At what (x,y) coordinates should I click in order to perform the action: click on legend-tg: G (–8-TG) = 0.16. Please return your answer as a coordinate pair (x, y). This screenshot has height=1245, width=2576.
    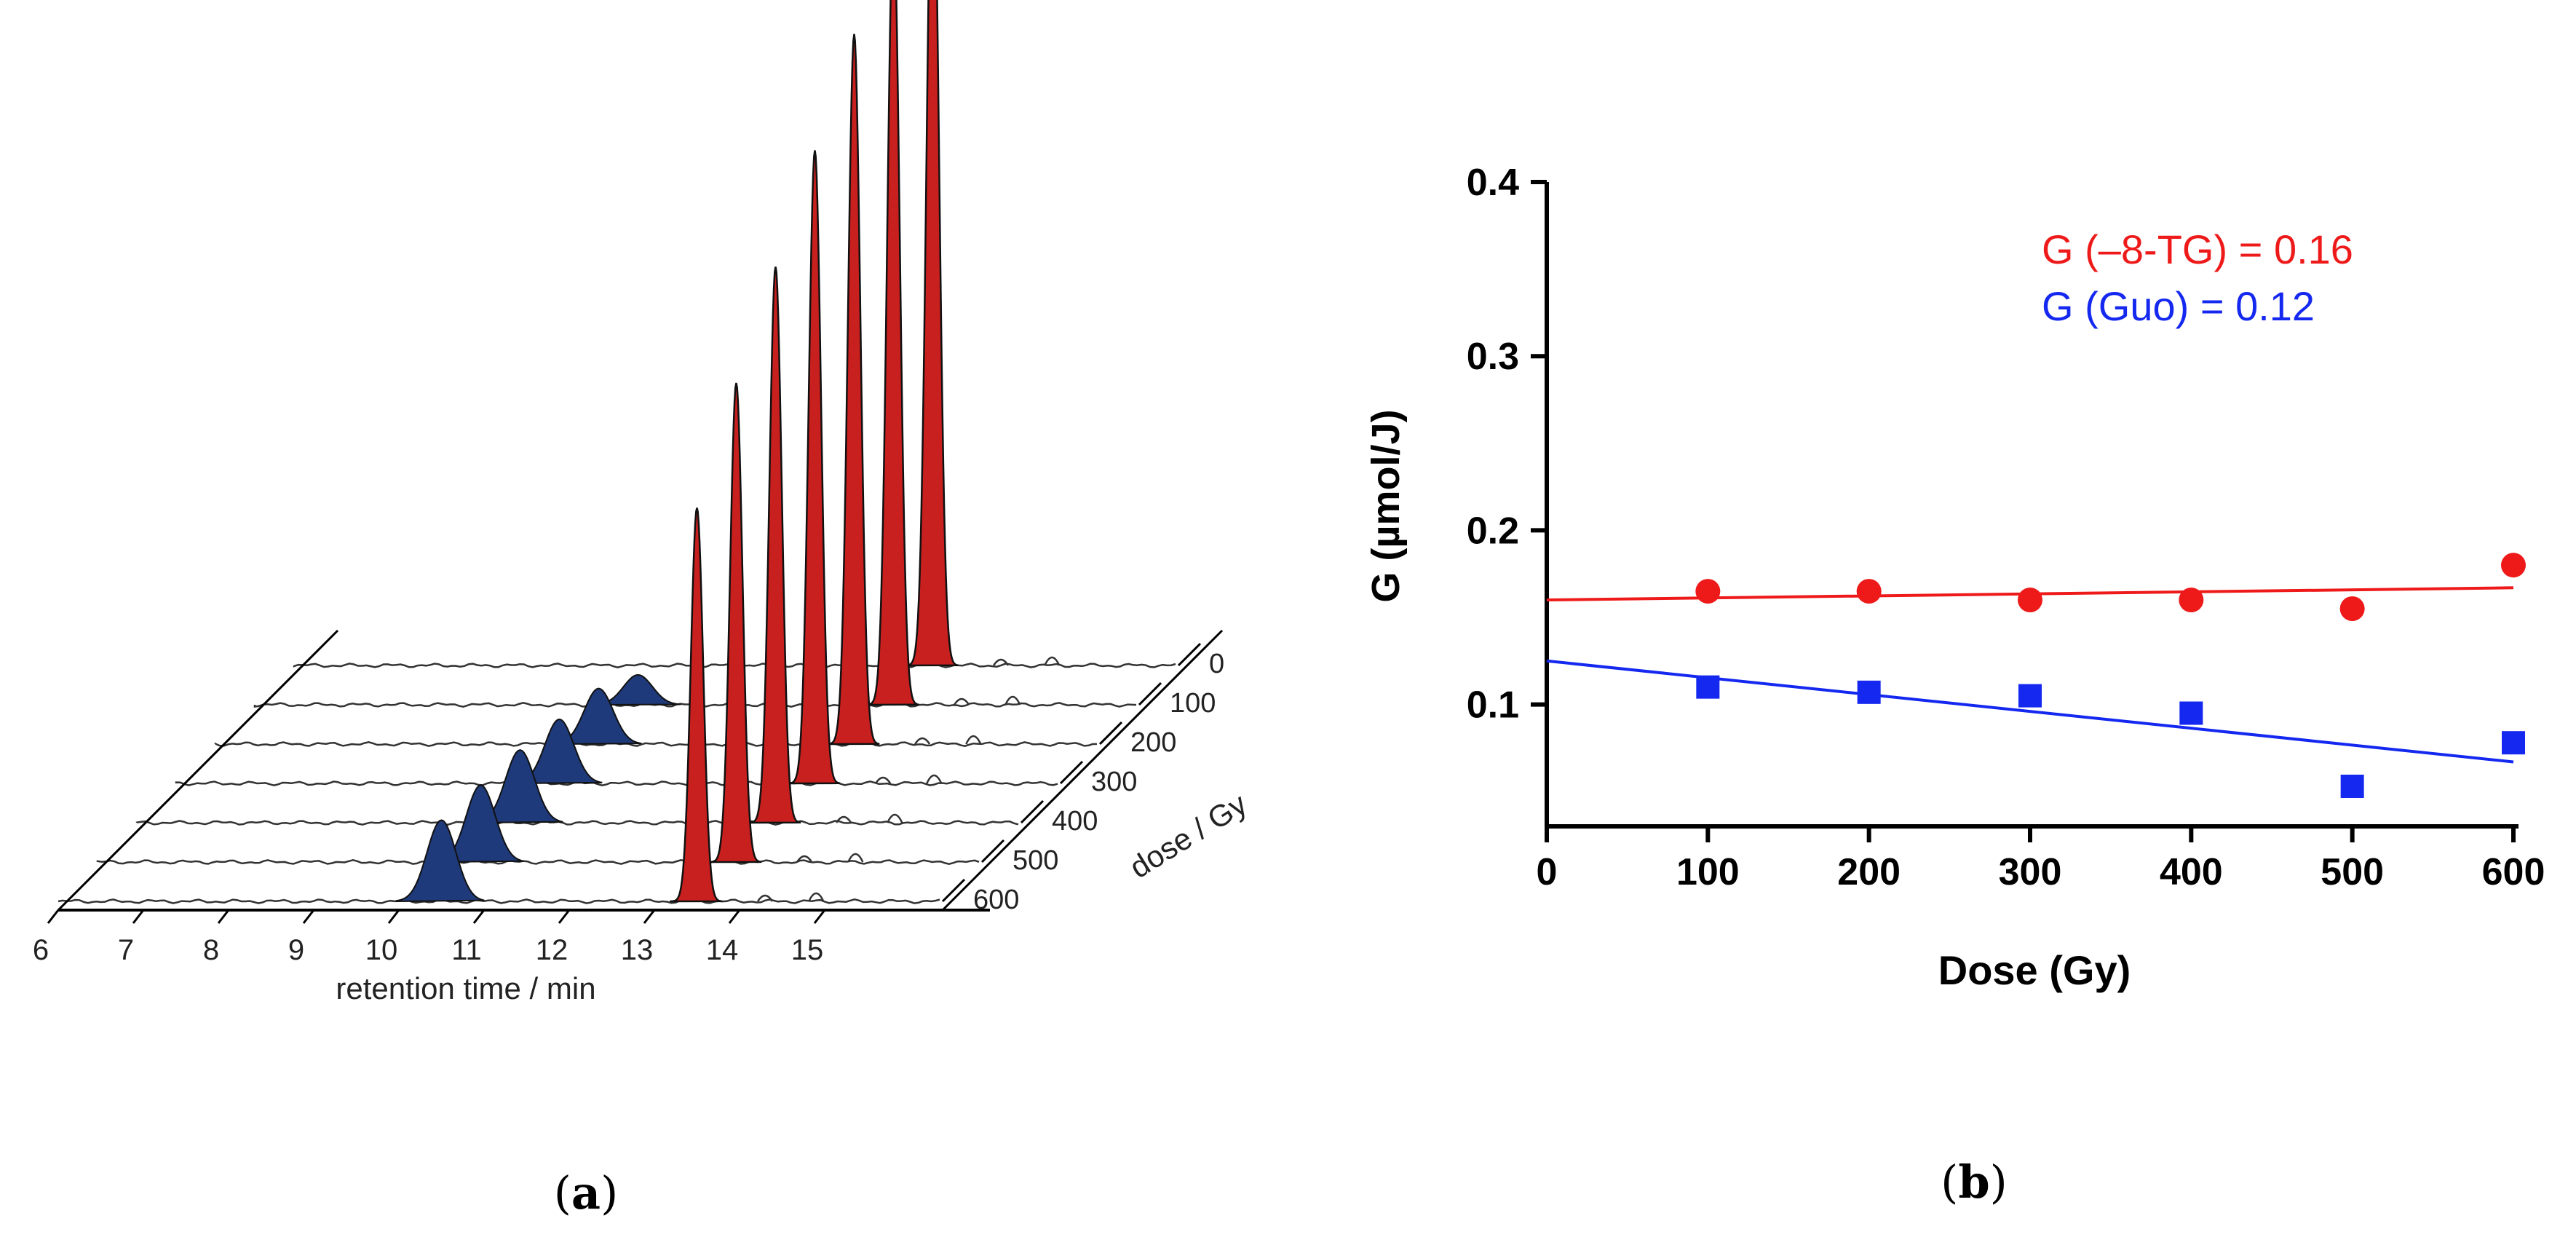
    Looking at the image, I should click on (2197, 249).